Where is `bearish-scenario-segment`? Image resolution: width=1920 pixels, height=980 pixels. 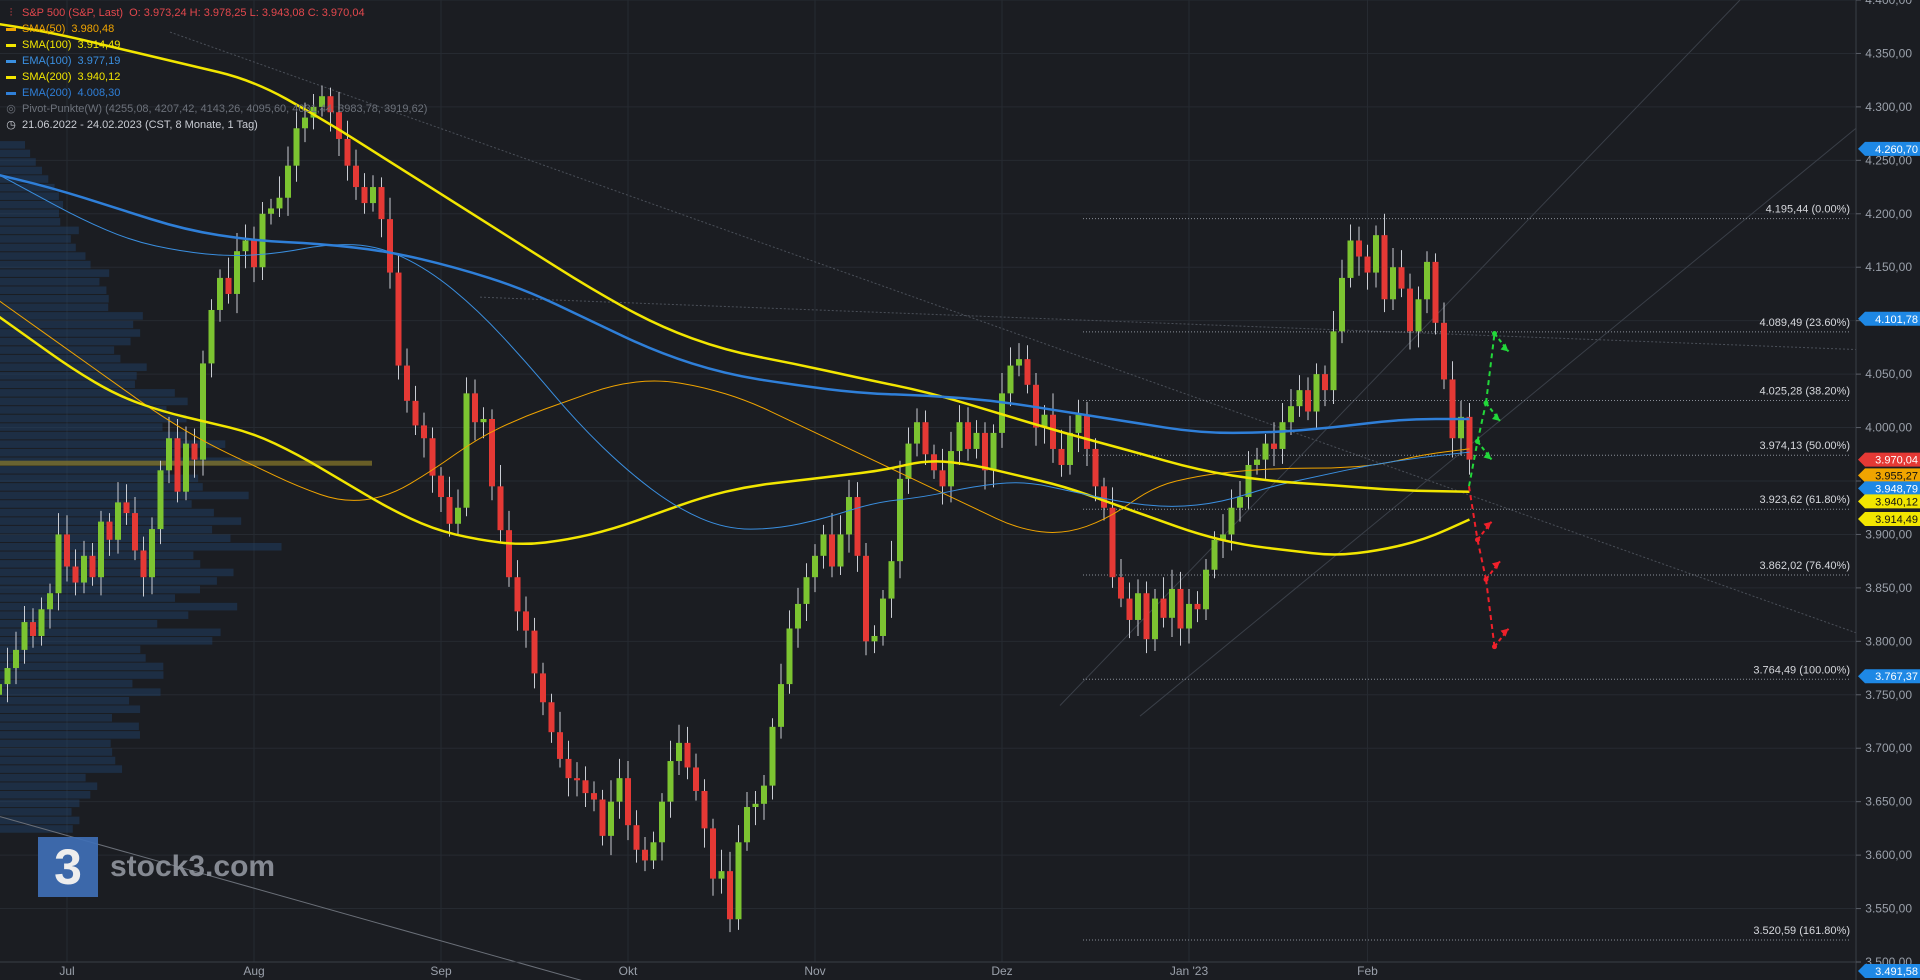
bearish-scenario-segment is located at coordinates (1481, 559).